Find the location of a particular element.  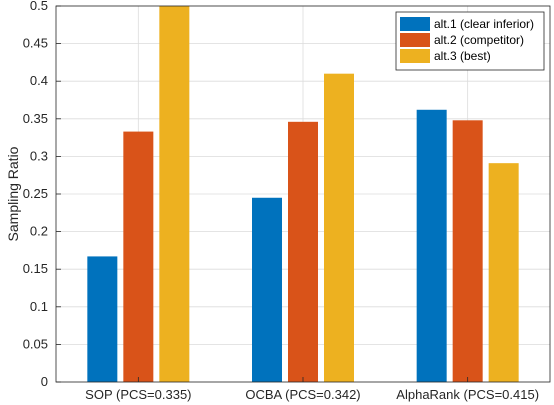

legend-label: alt.3 (best) is located at coordinates (462, 56).